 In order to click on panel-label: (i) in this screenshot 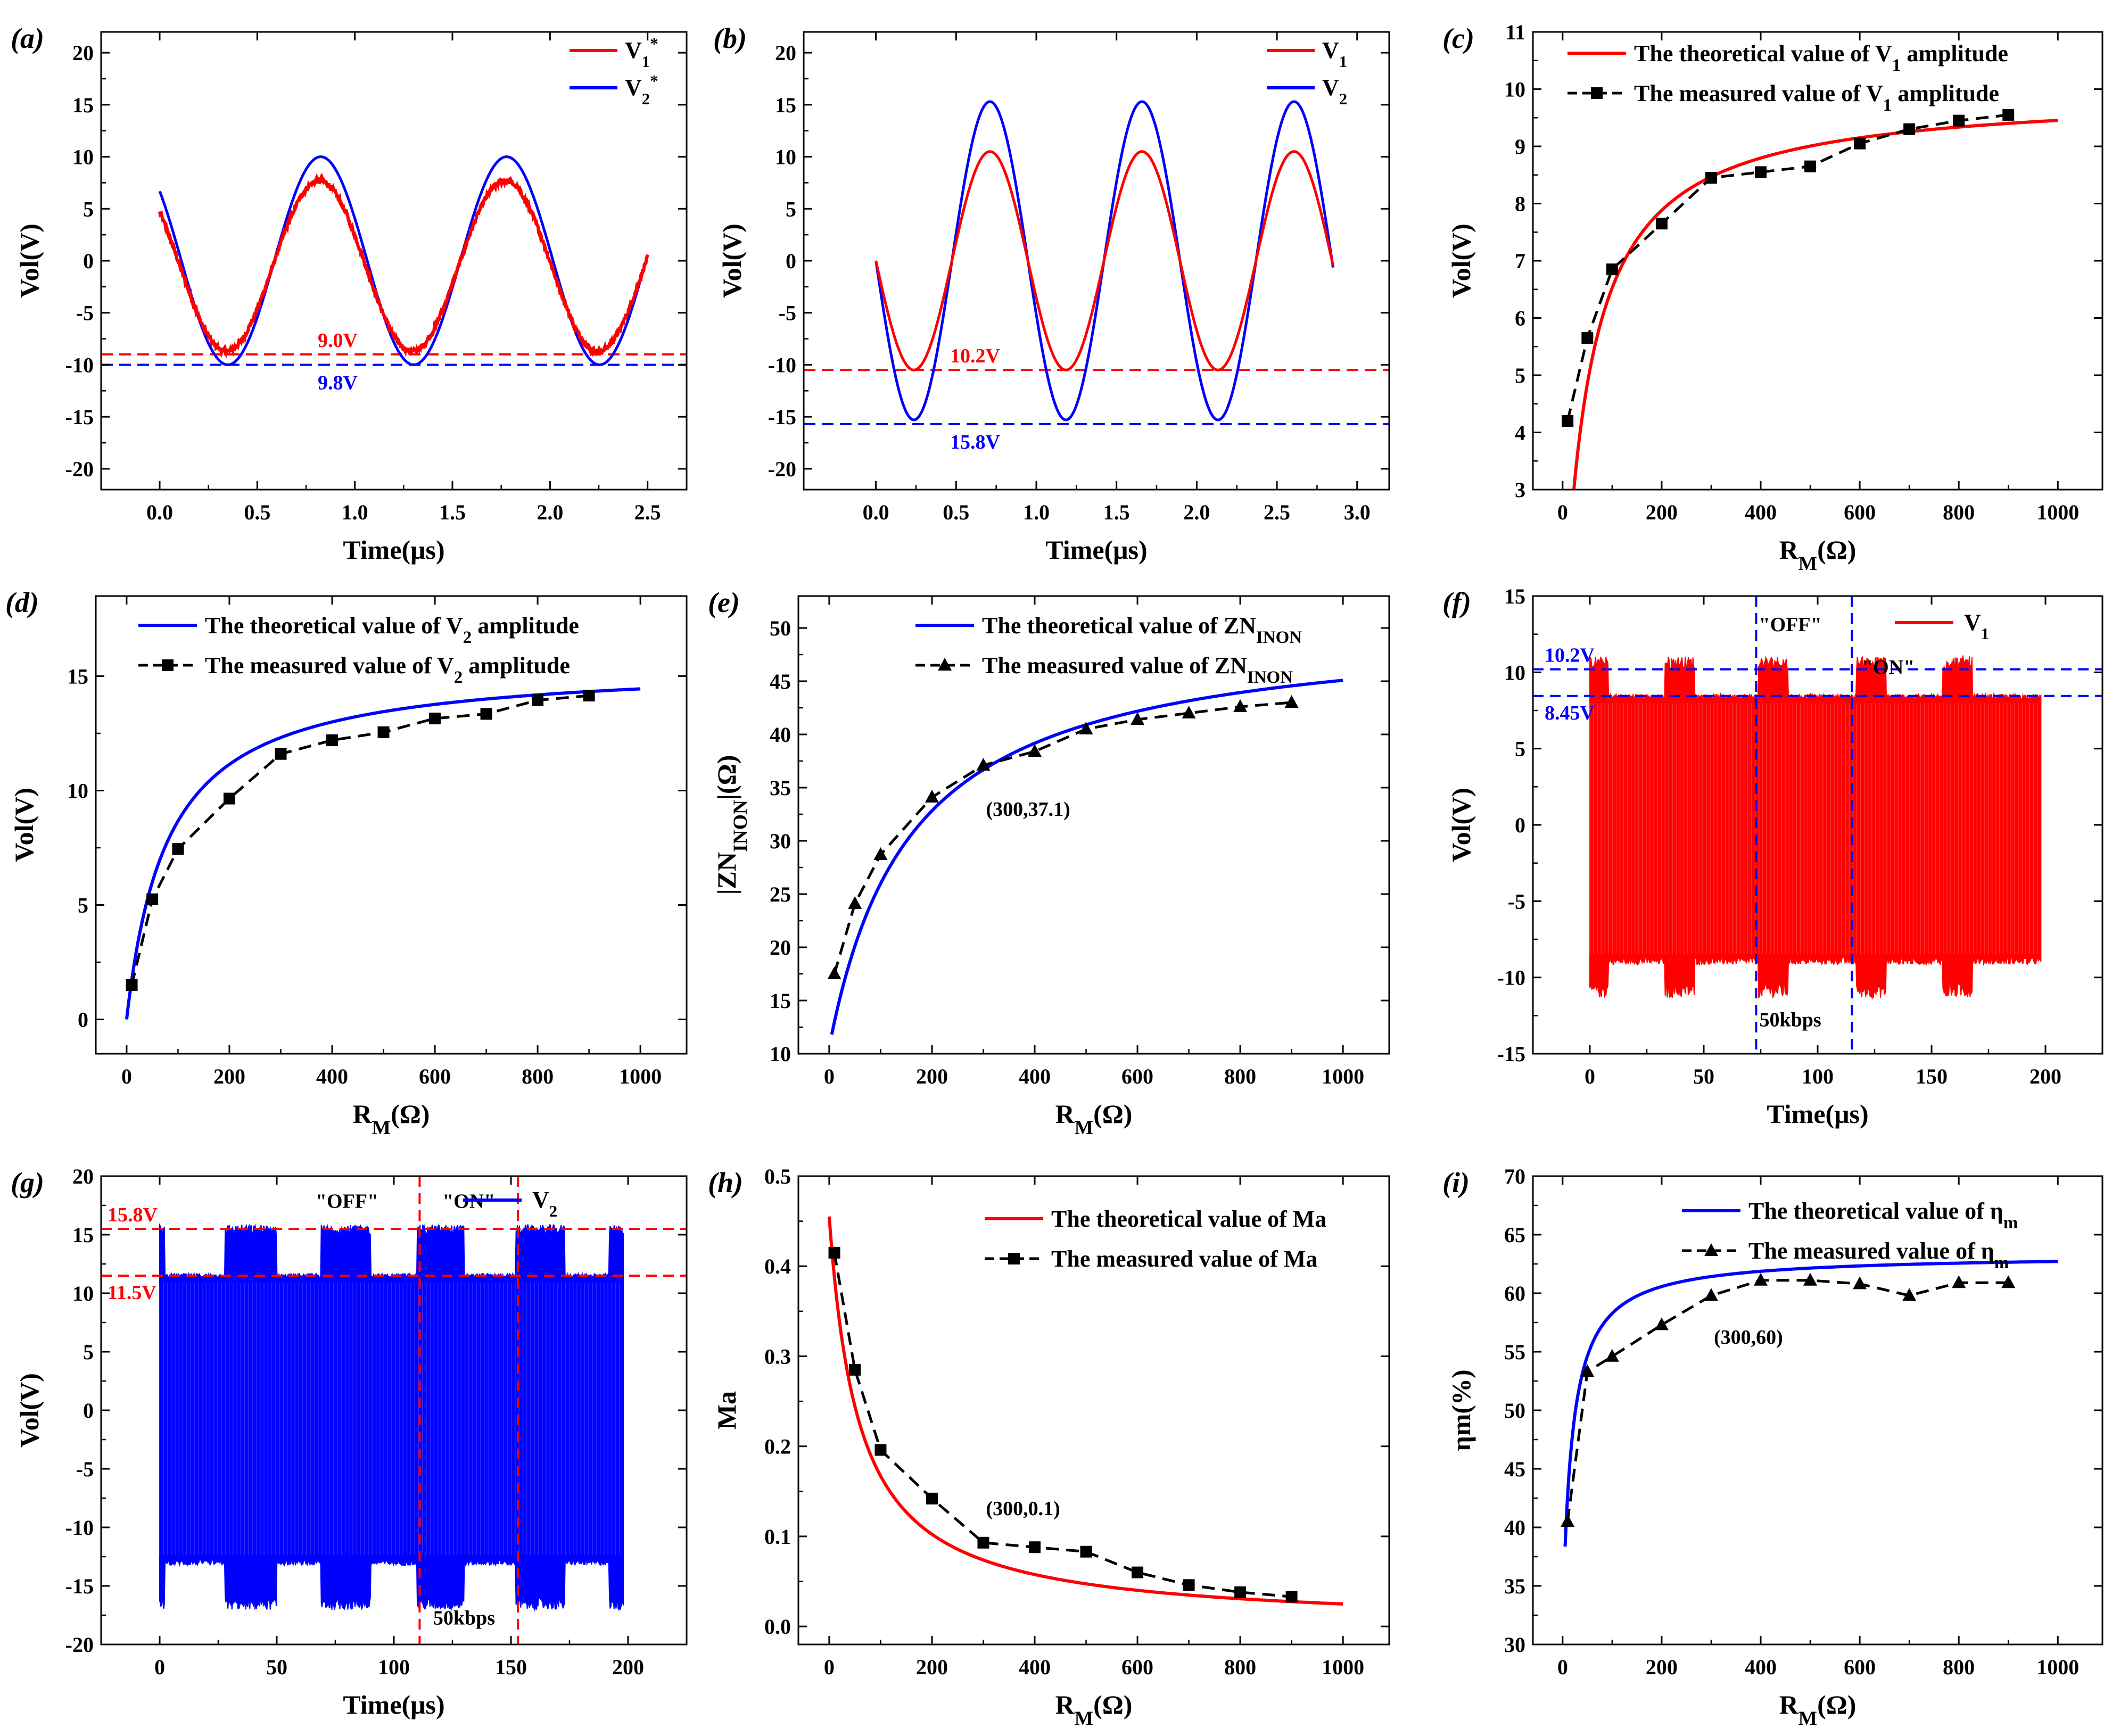, I will do `click(1456, 1182)`.